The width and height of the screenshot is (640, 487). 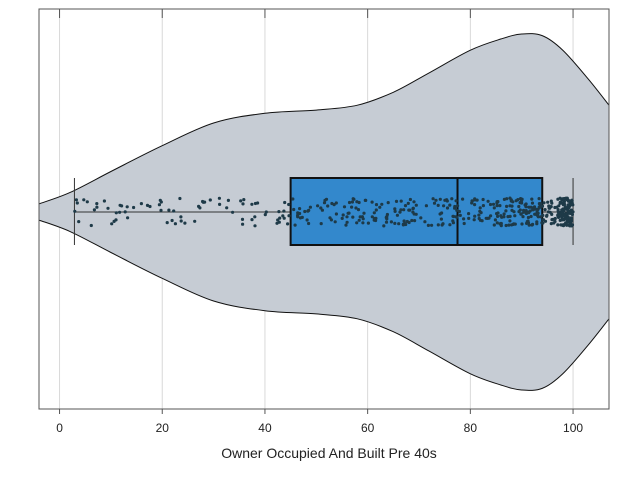 What do you see at coordinates (163, 428) in the screenshot?
I see `x-tick-label-20: 20` at bounding box center [163, 428].